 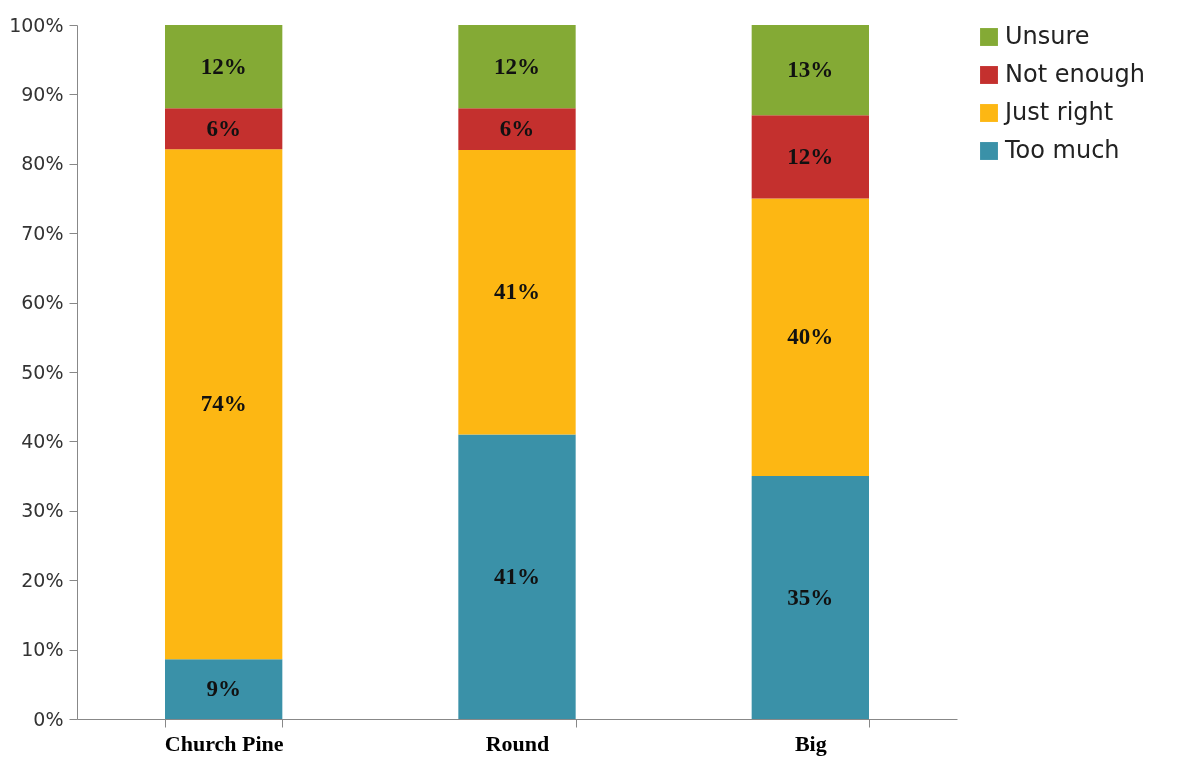 I want to click on x-tick-label: Big, so click(x=810, y=743).